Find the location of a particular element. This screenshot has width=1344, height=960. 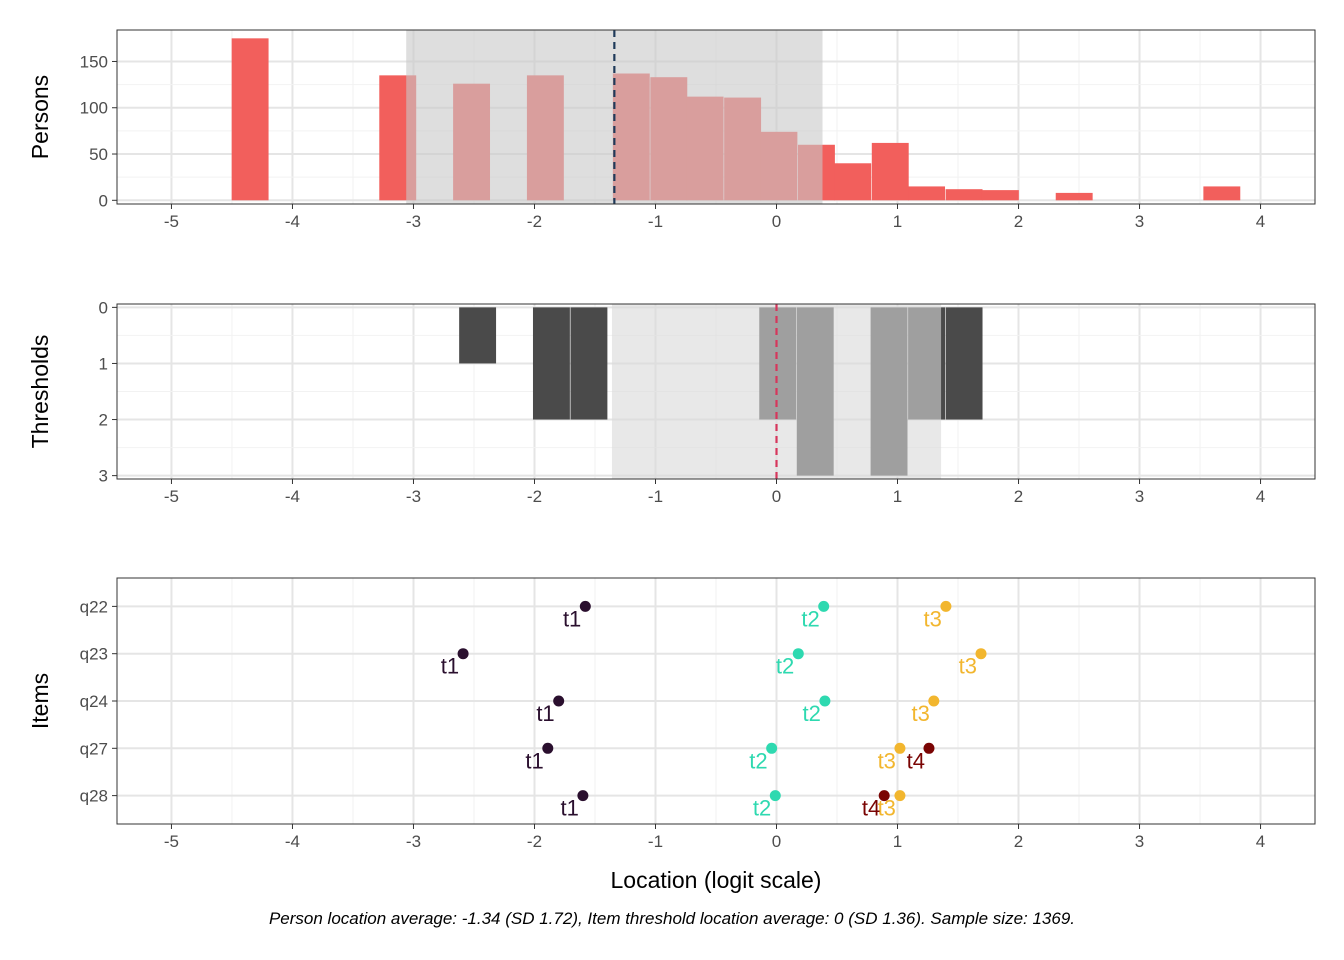

y-tick-label: q28 is located at coordinates (94, 796).